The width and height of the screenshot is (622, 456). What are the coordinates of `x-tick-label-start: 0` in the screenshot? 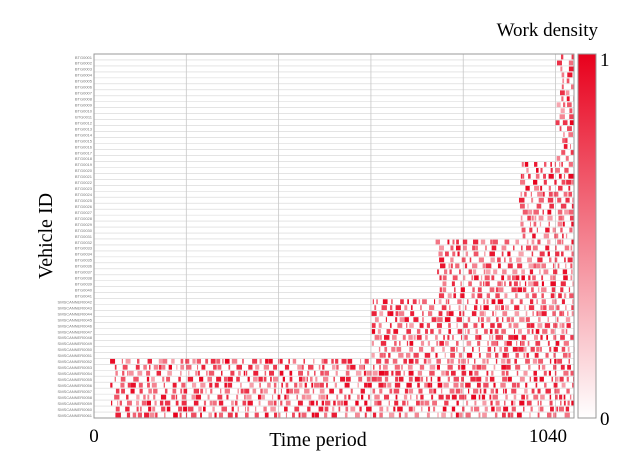 It's located at (94, 436).